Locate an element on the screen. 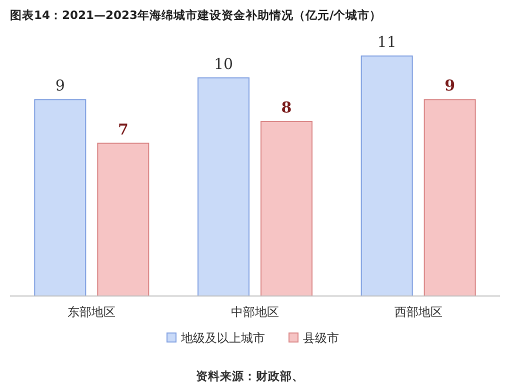 The width and height of the screenshot is (516, 389). x-tick-label: 西部地区 is located at coordinates (418, 312).